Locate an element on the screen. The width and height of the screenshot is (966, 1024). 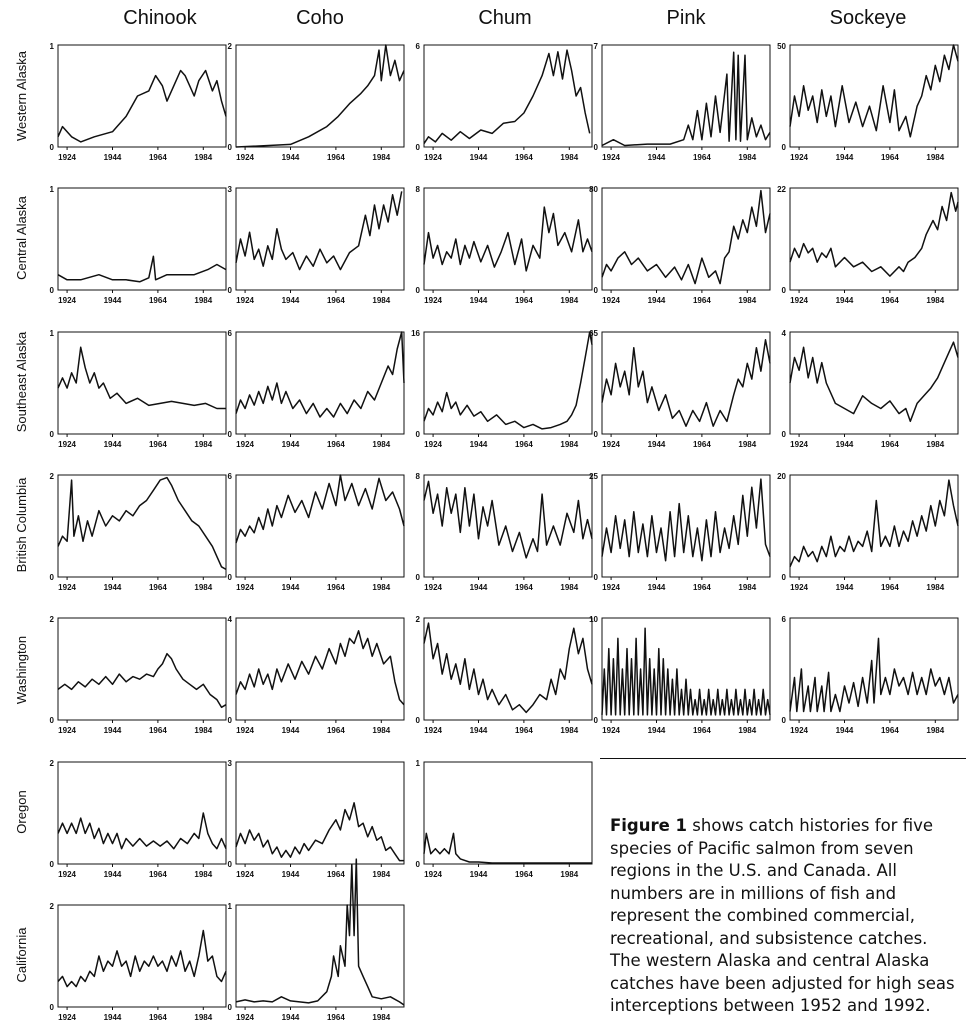
y-tick-max: 8 is located at coordinates (418, 476).